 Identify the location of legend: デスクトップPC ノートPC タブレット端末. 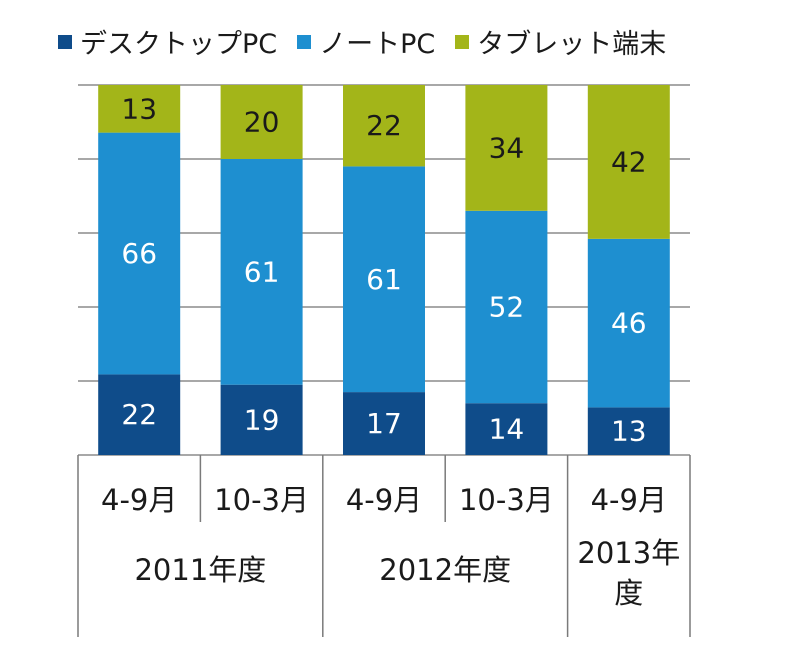
(372, 41).